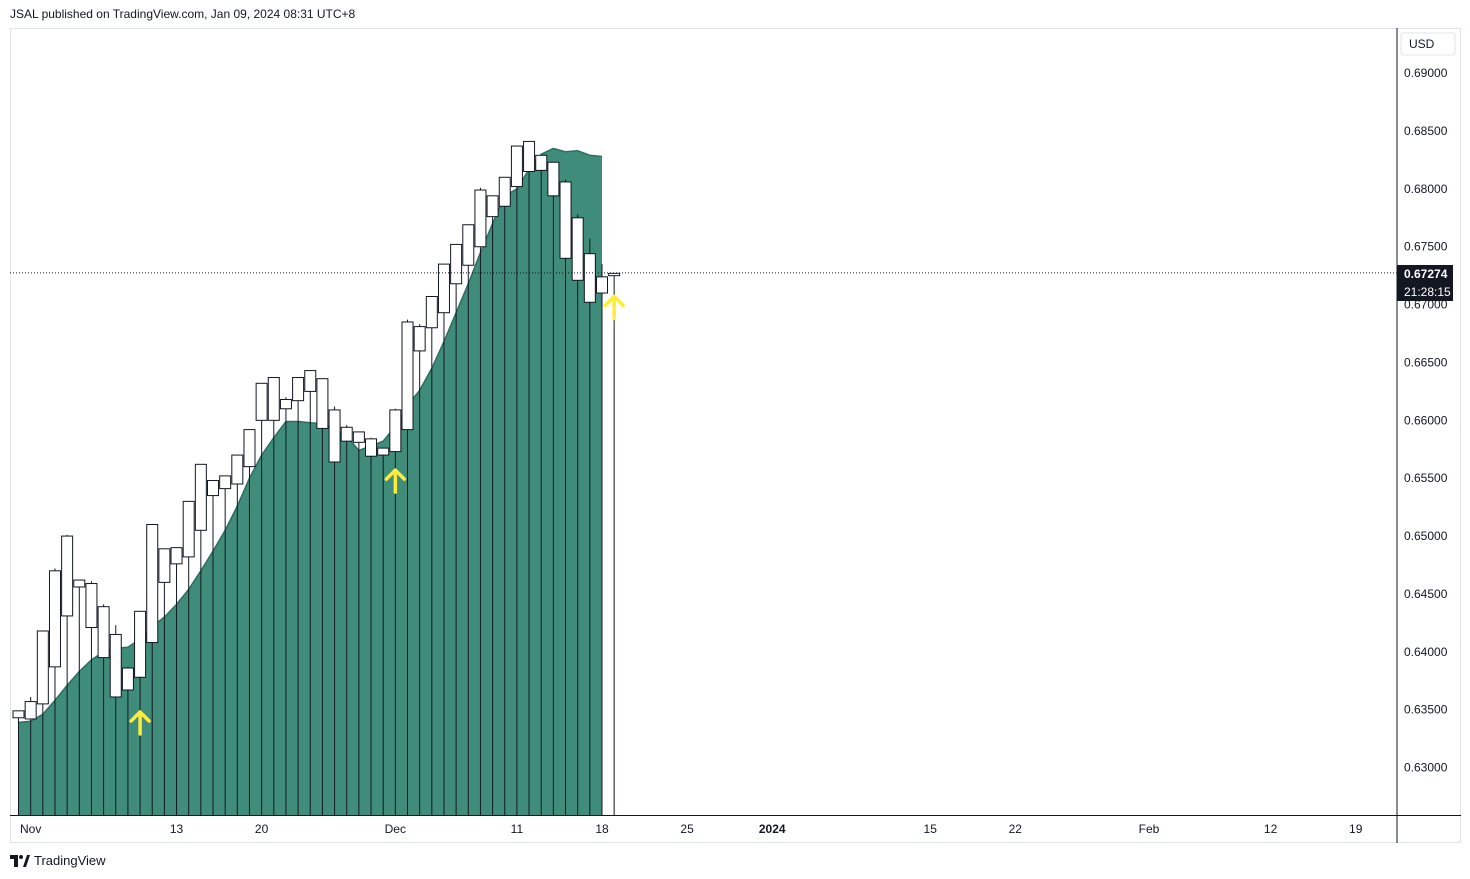  What do you see at coordinates (1426, 768) in the screenshot?
I see `price-tick-label: 0.63000` at bounding box center [1426, 768].